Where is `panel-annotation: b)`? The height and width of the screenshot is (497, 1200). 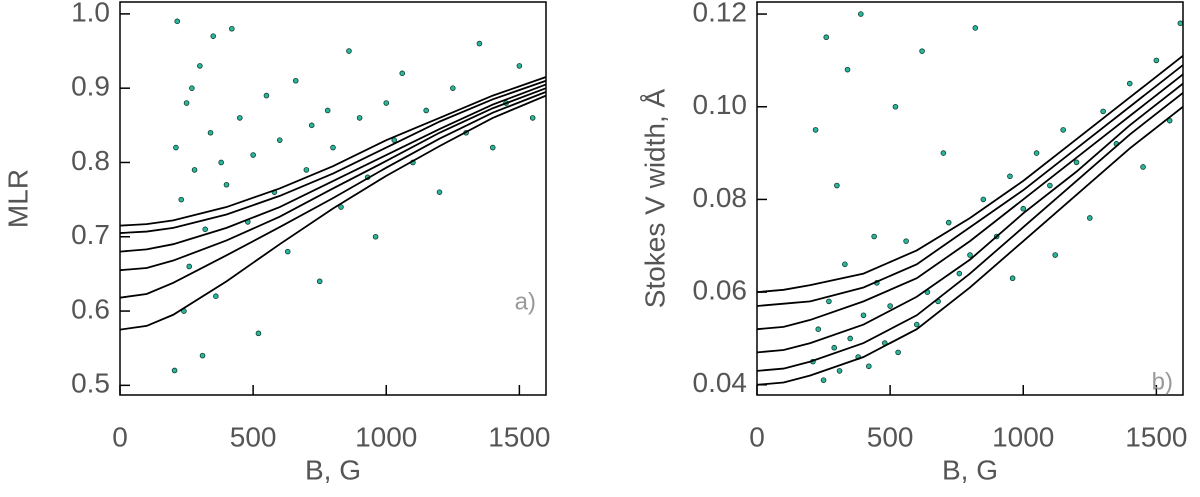 panel-annotation: b) is located at coordinates (1162, 381).